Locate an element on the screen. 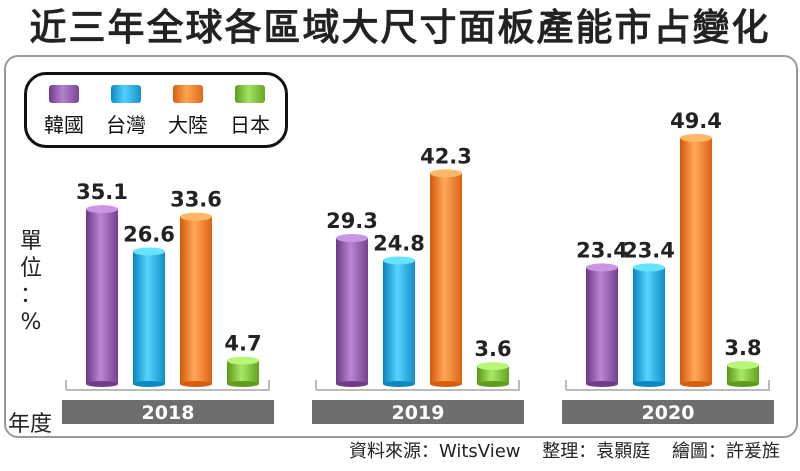 The width and height of the screenshot is (800, 471). bar-china-2020 is located at coordinates (696, 260).